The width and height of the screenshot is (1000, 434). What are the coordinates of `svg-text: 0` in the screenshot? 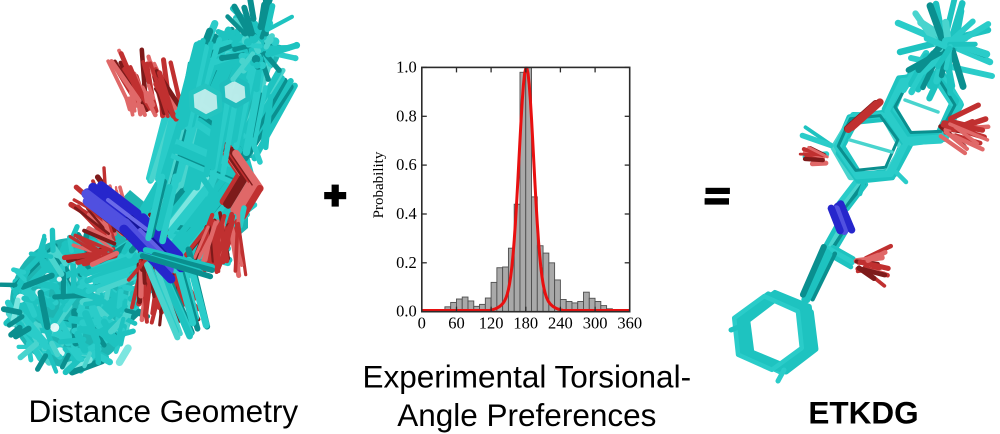 It's located at (422, 323).